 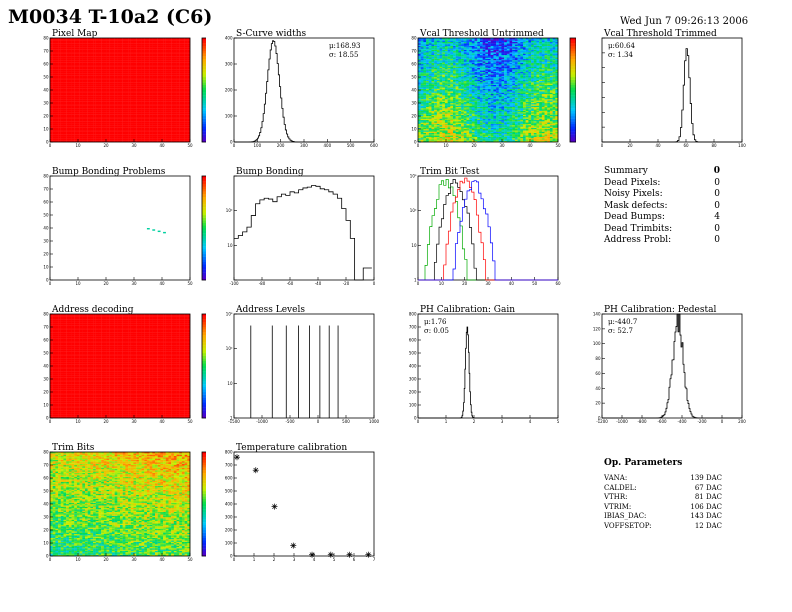 I want to click on colorbar-frame, so click(x=203, y=90).